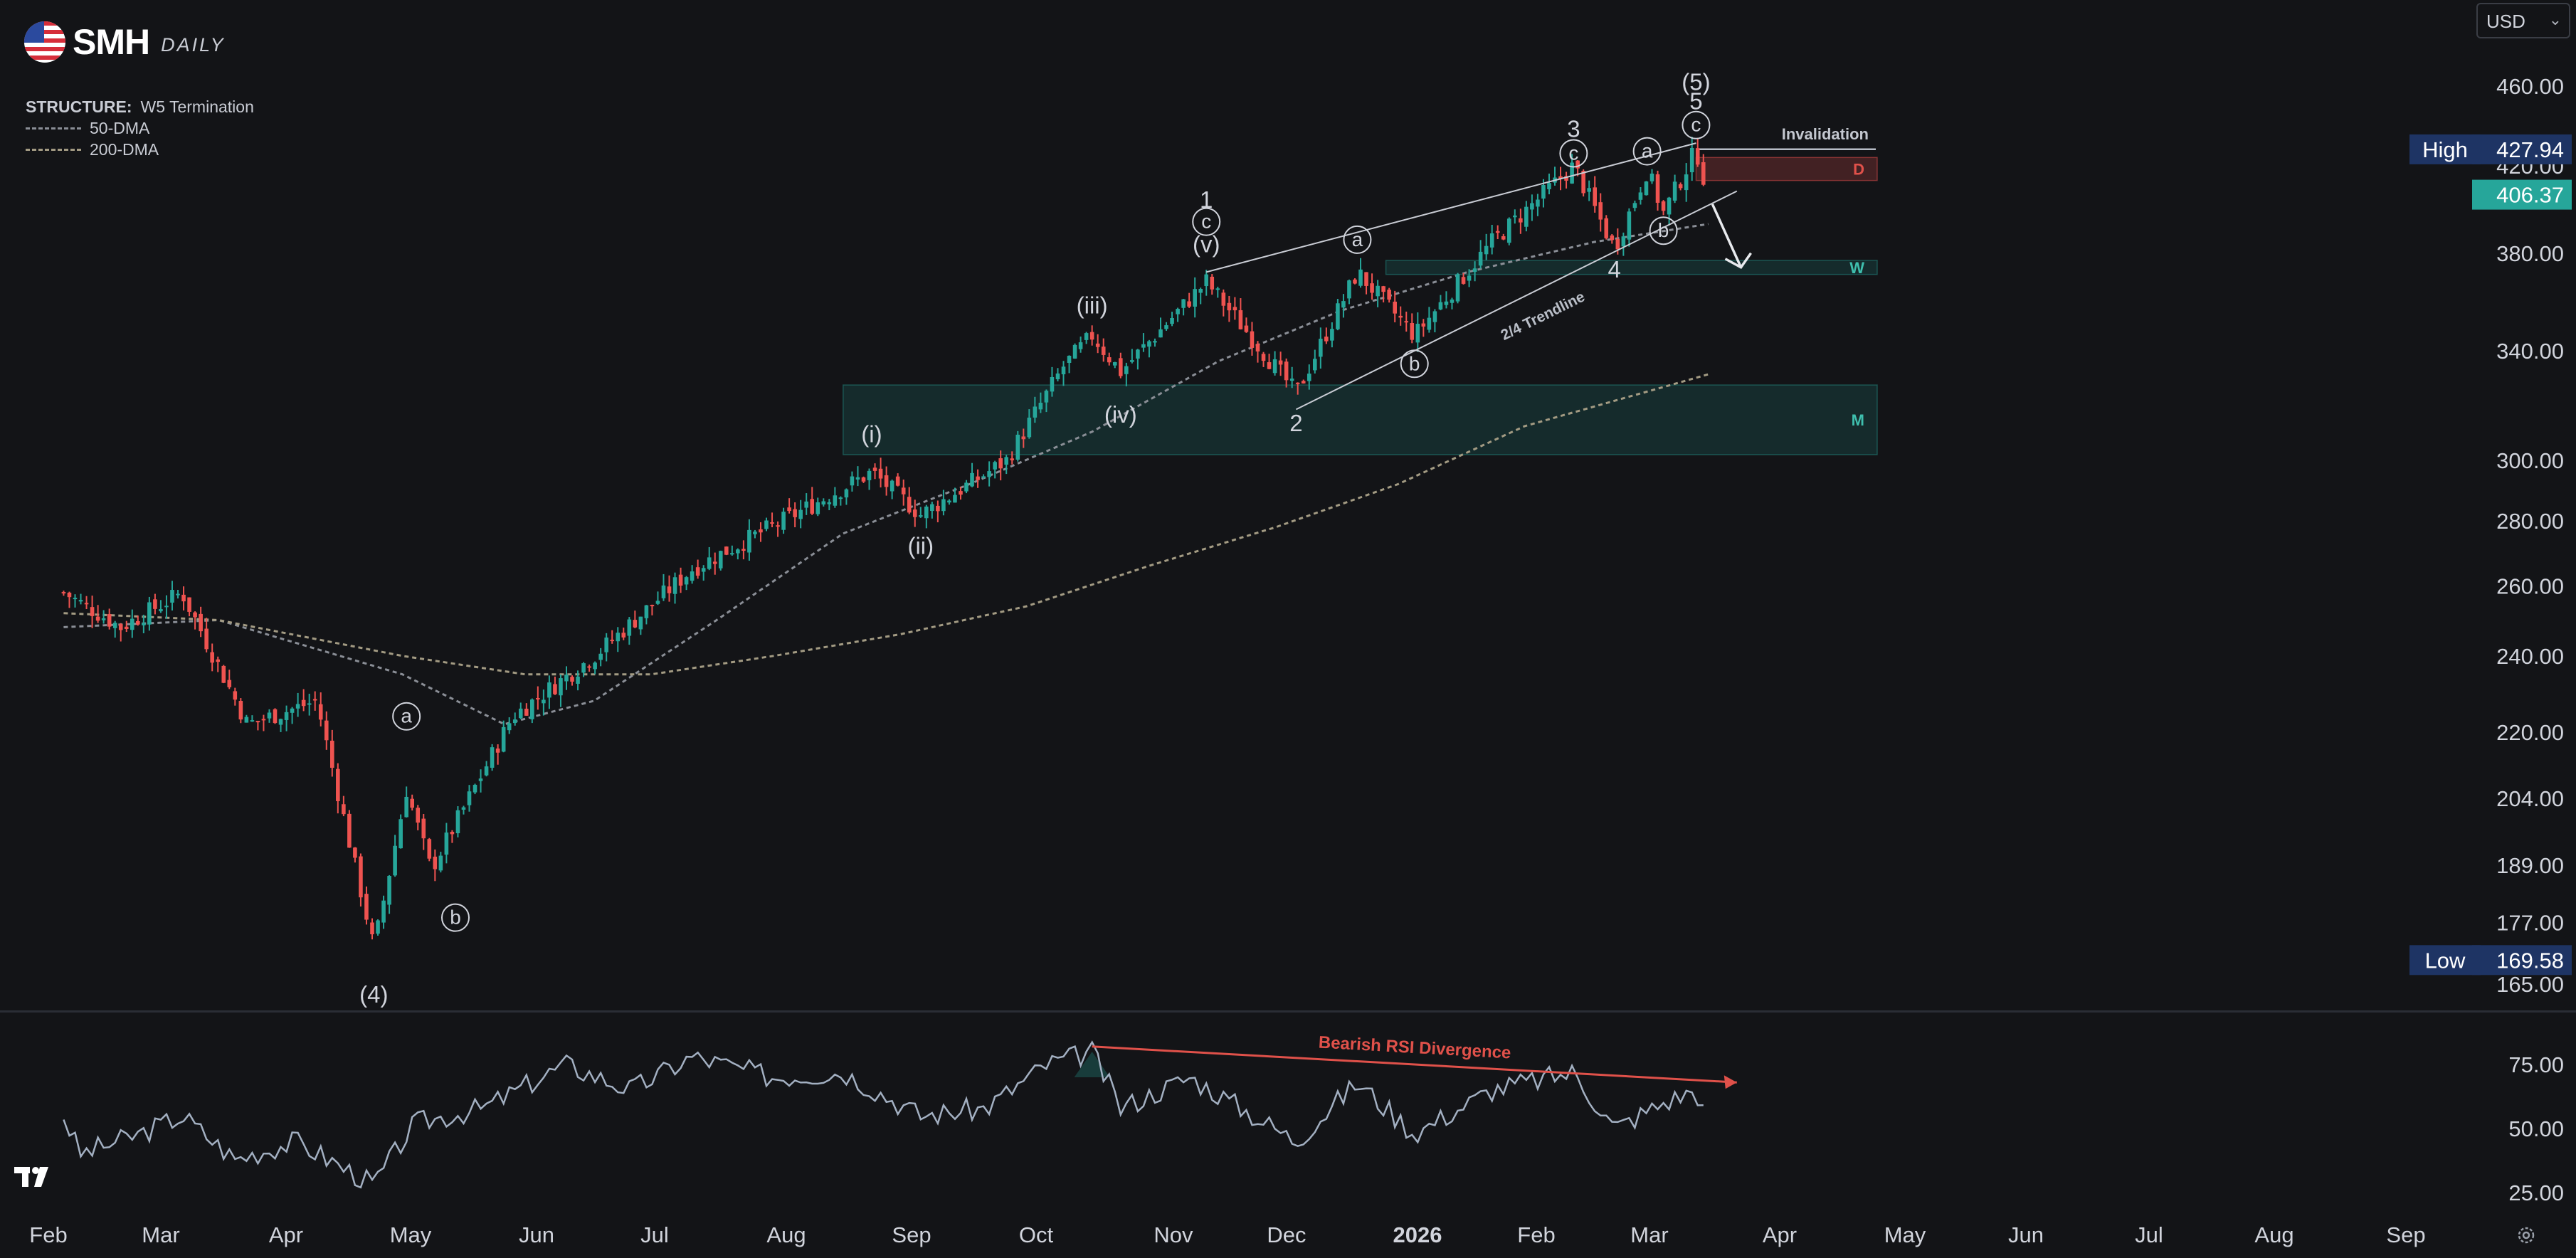  I want to click on x-tick-label: Feb, so click(1536, 1235).